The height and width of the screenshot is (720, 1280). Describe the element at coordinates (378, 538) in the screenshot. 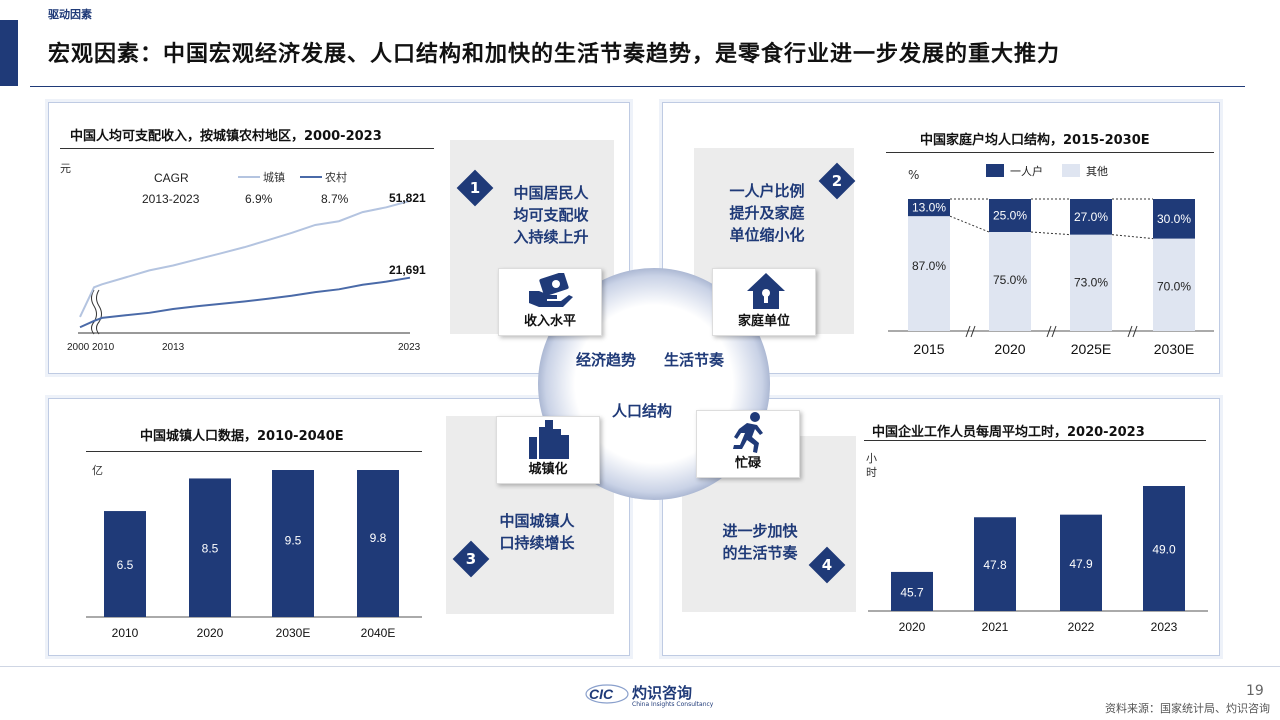

I see `bar-value-label: 9.8` at that location.